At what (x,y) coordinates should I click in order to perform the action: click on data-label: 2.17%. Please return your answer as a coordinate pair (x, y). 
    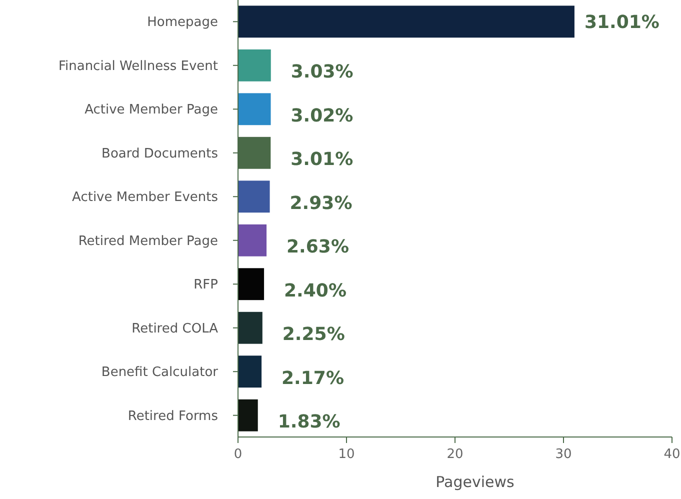
    Looking at the image, I should click on (313, 378).